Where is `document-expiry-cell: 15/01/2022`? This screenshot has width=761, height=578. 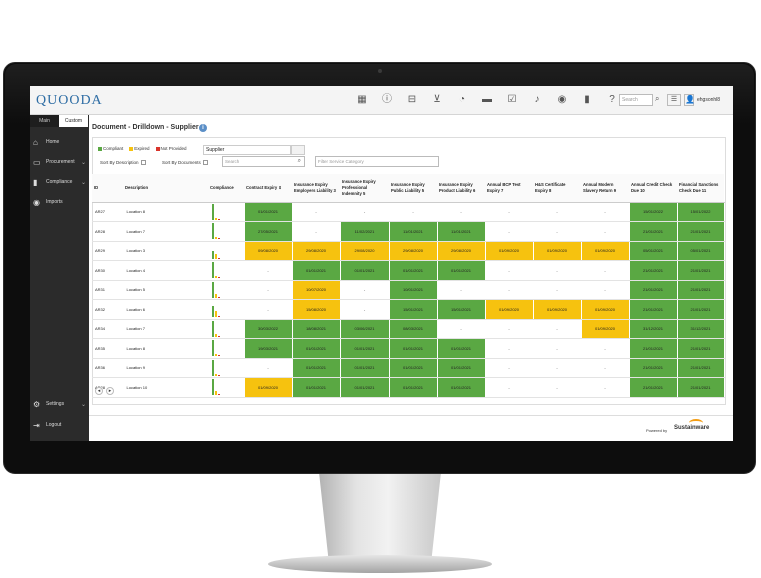
document-expiry-cell: 15/01/2022 is located at coordinates (701, 212).